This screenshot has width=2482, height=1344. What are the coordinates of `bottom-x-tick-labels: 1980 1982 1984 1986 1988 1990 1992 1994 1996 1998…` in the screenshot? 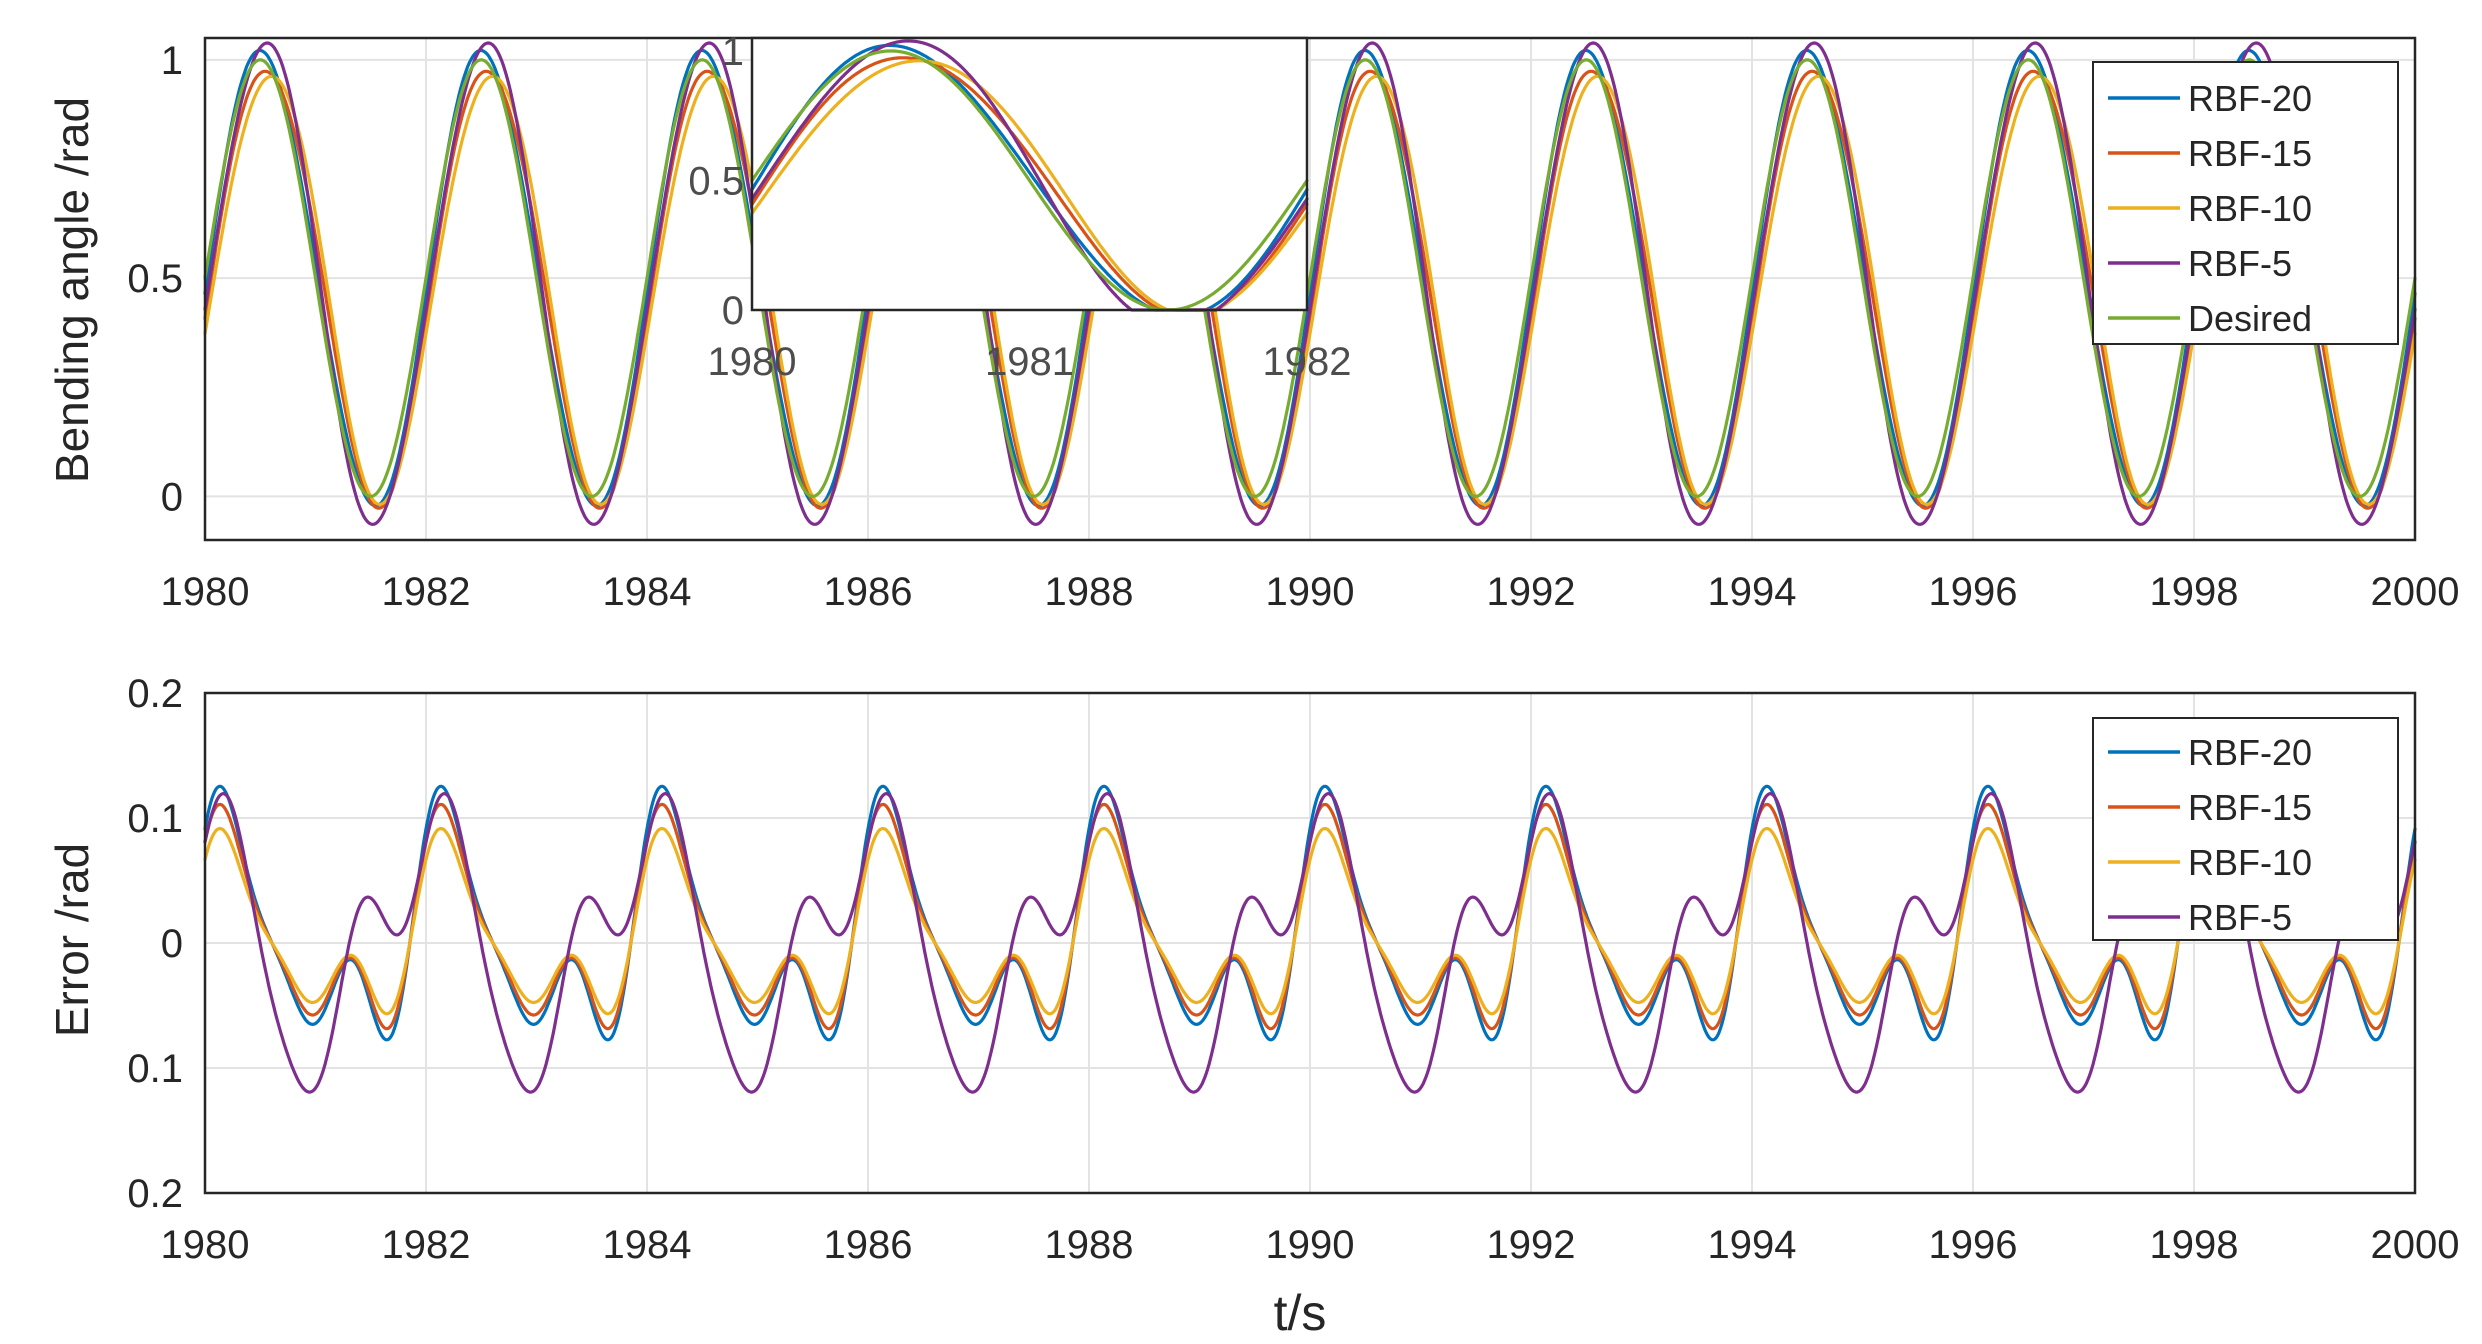 It's located at (1310, 1245).